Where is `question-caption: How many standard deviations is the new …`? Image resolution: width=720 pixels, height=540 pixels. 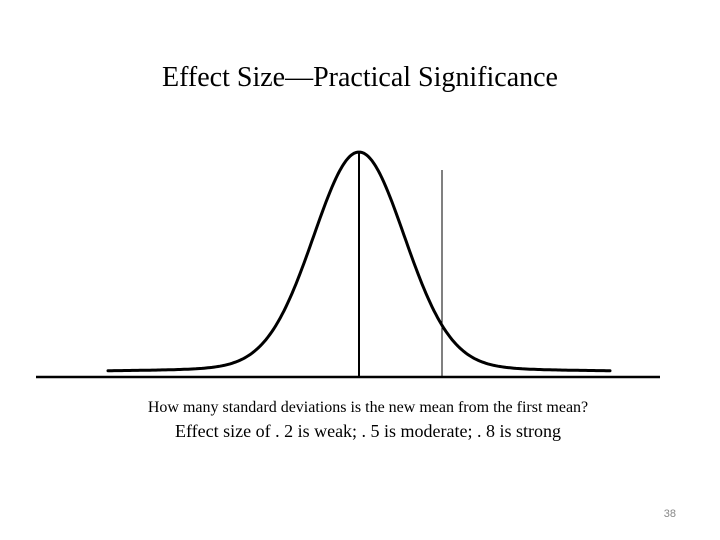 question-caption: How many standard deviations is the new … is located at coordinates (368, 407).